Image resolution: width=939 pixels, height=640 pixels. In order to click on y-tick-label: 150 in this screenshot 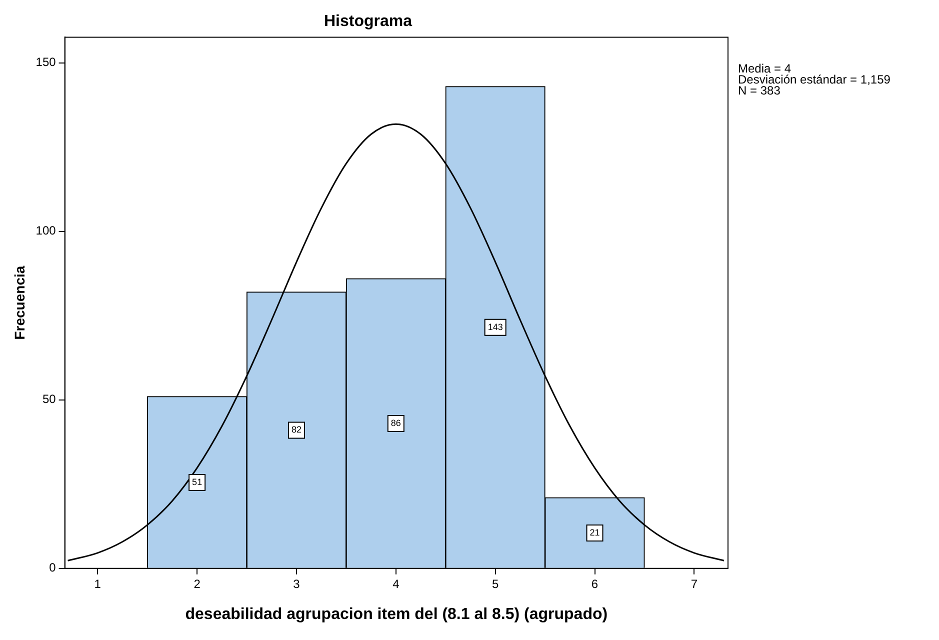, I will do `click(46, 62)`.